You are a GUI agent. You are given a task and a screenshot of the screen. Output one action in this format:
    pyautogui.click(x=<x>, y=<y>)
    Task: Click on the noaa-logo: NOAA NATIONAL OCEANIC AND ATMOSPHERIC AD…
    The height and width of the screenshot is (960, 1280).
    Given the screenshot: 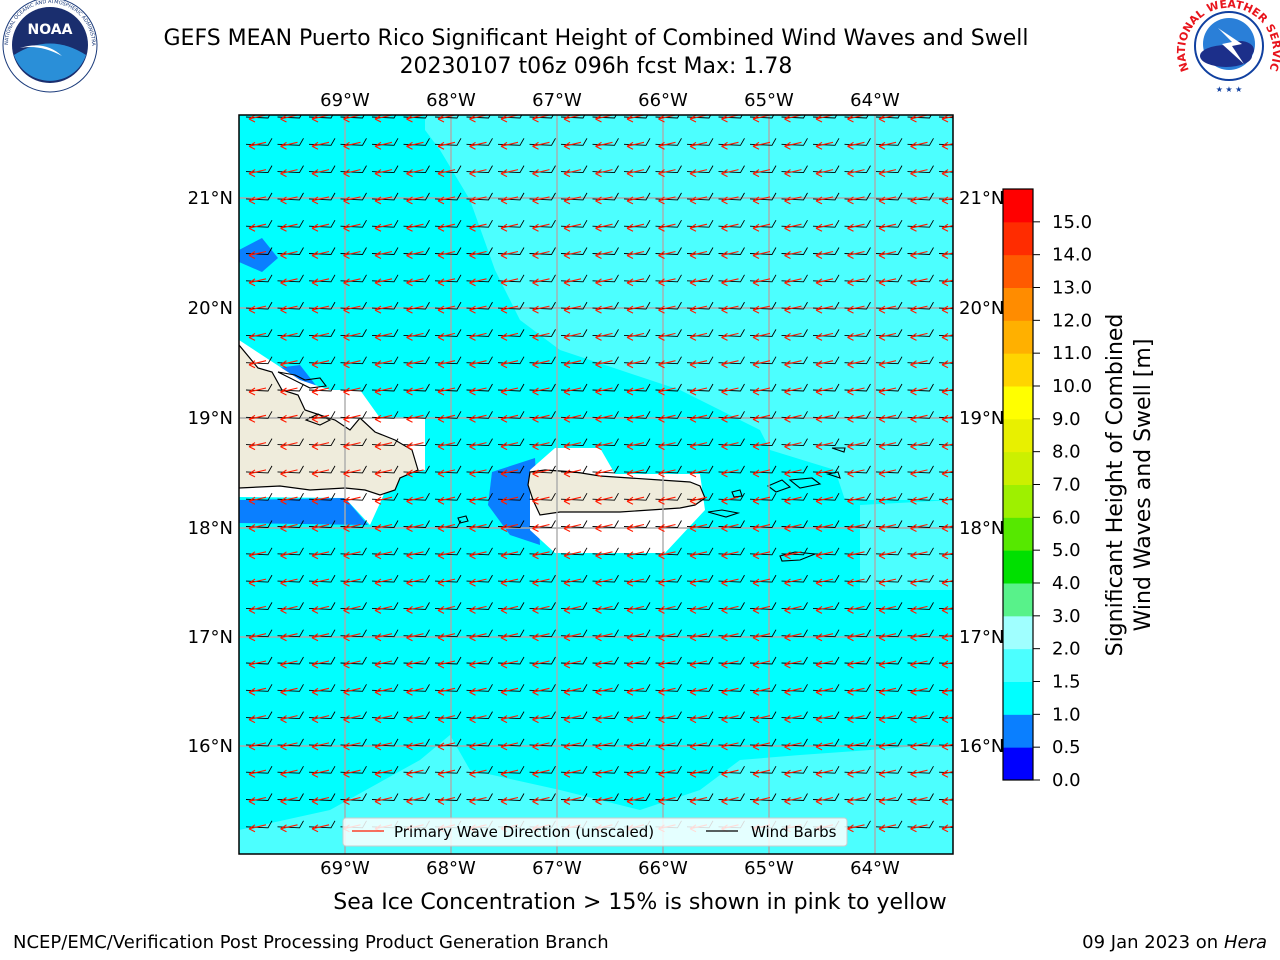 What is the action you would take?
    pyautogui.click(x=49, y=46)
    